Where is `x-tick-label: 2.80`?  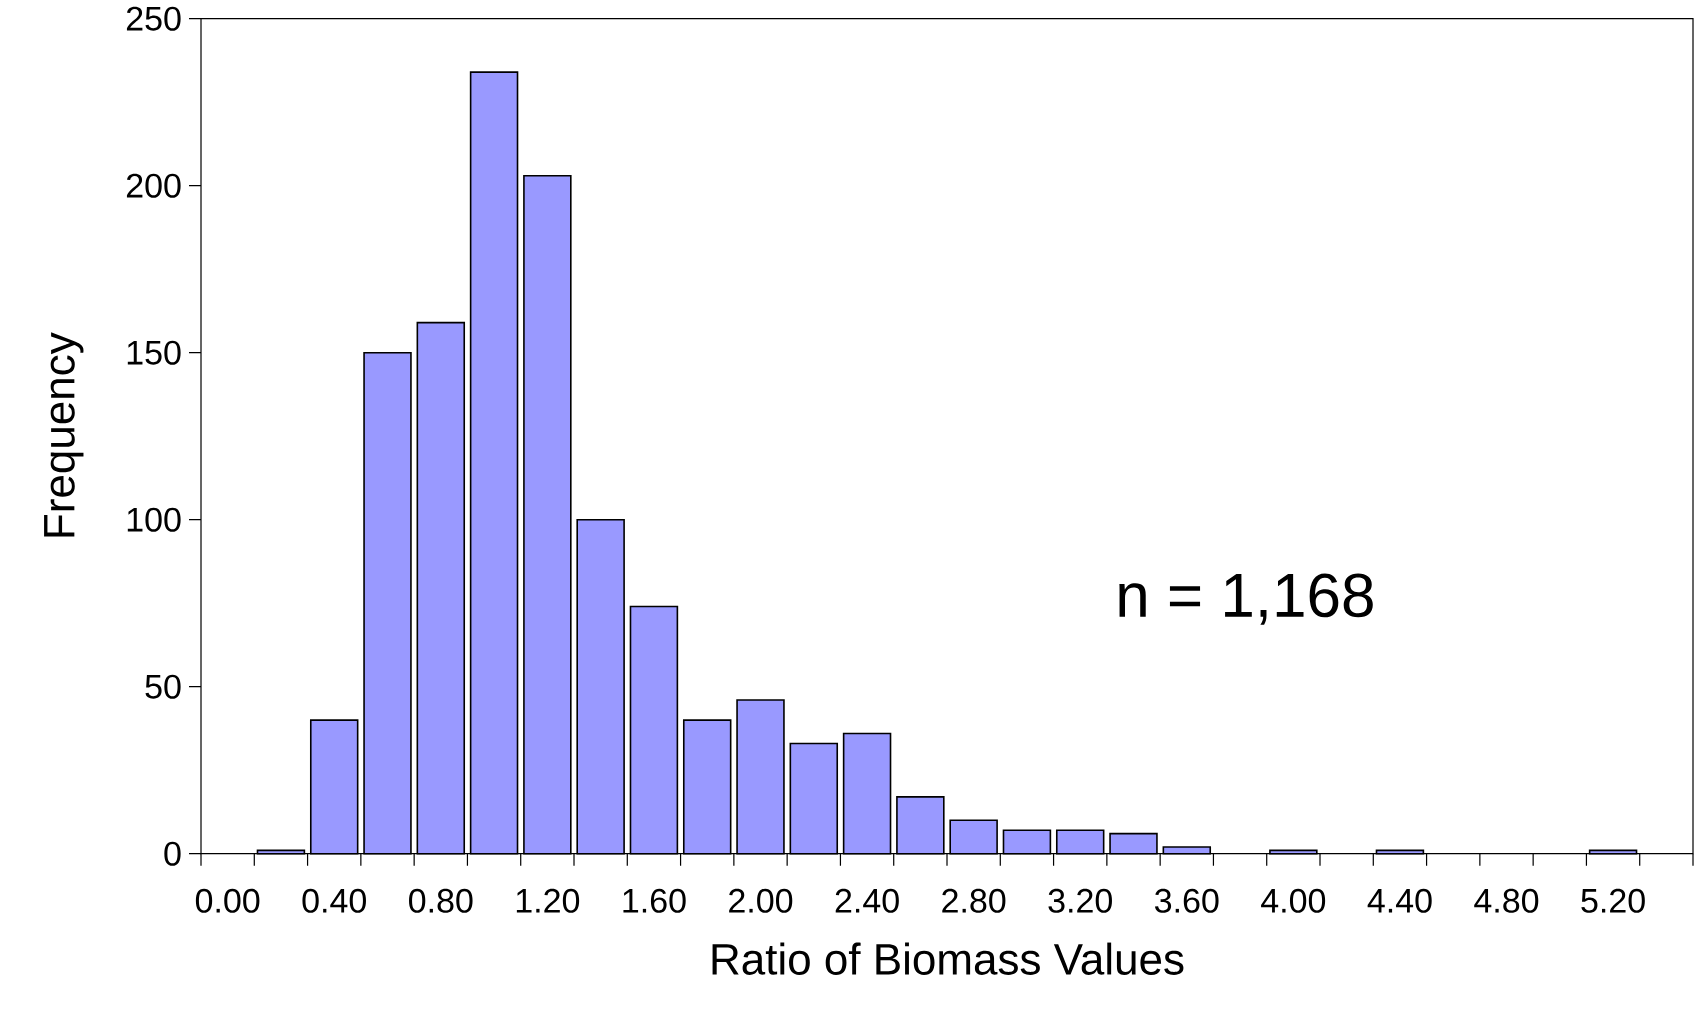 x-tick-label: 2.80 is located at coordinates (974, 900).